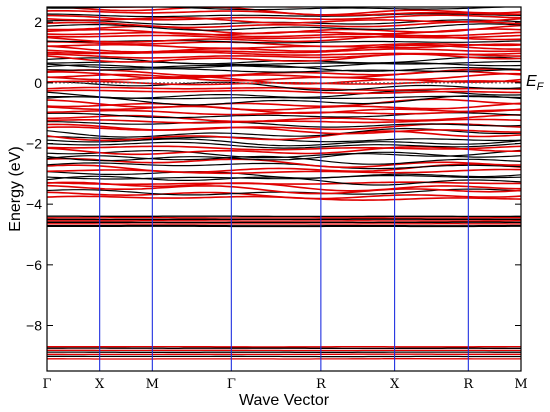 This screenshot has width=550, height=412. I want to click on x-axis-label: Wave Vector, so click(284, 400).